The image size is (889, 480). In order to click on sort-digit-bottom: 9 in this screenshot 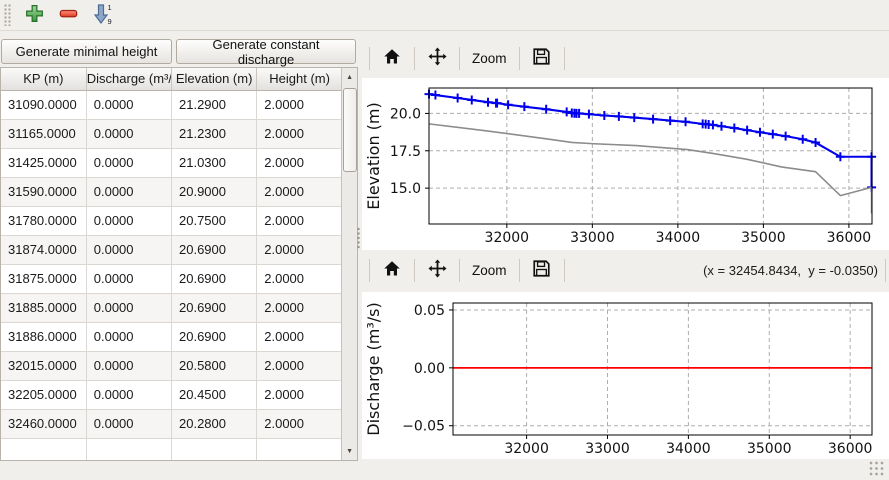, I will do `click(110, 21)`.